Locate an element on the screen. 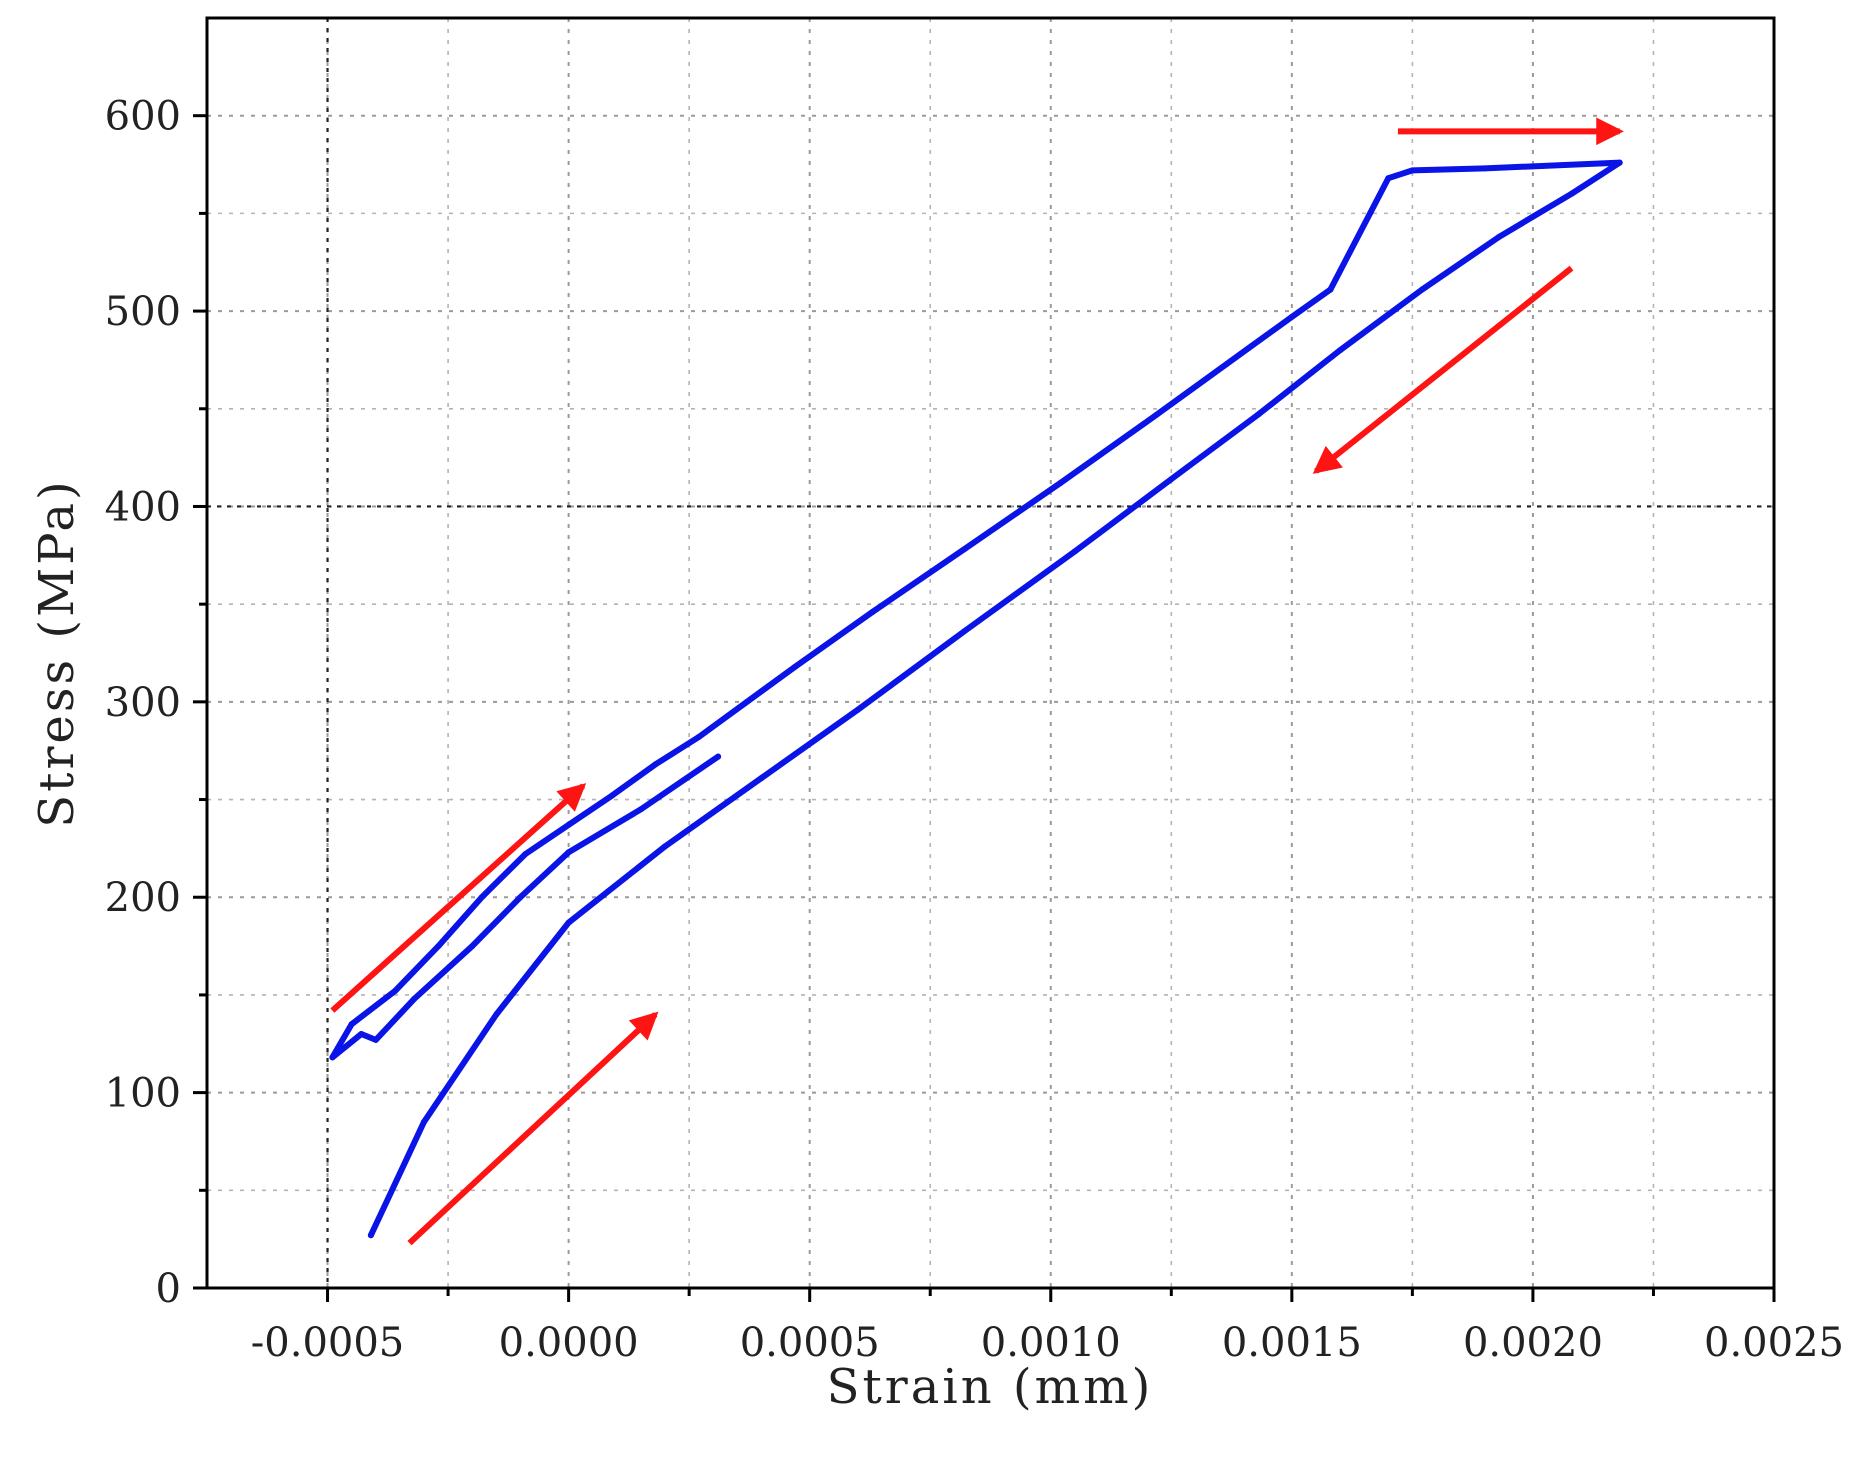  y-axis-title: Stress (MPa) is located at coordinates (57, 652).